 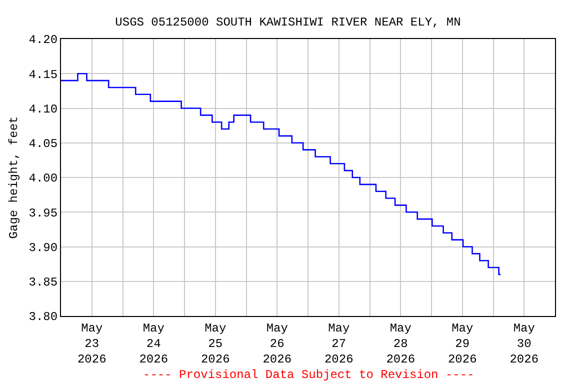 What do you see at coordinates (43, 40) in the screenshot?
I see `y-tick-label: 4.20` at bounding box center [43, 40].